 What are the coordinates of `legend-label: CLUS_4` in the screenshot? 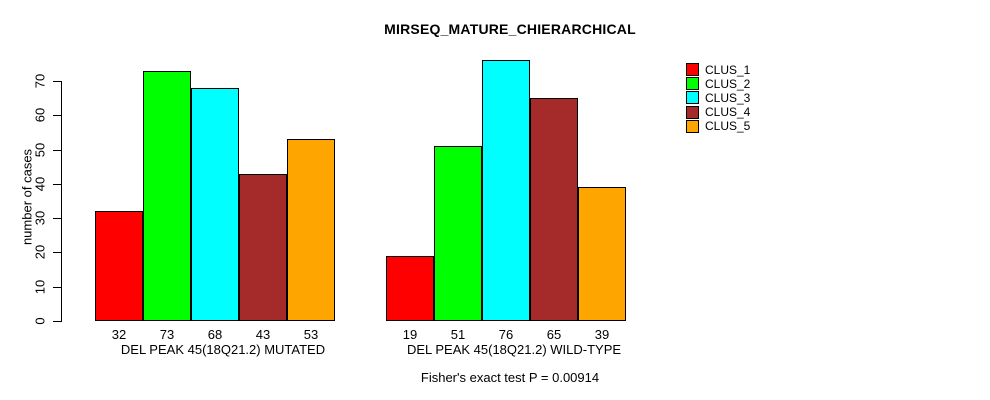 It's located at (728, 112).